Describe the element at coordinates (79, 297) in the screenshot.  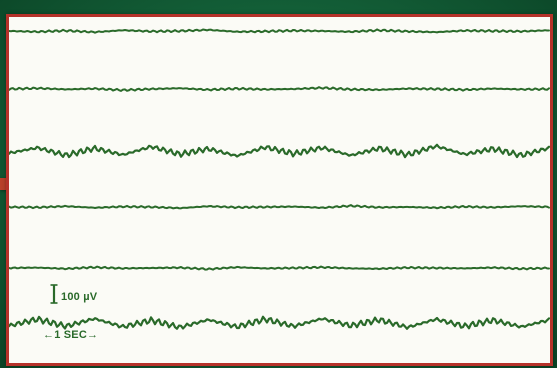
I see `amplitude-calibration-label: 100 µV` at that location.